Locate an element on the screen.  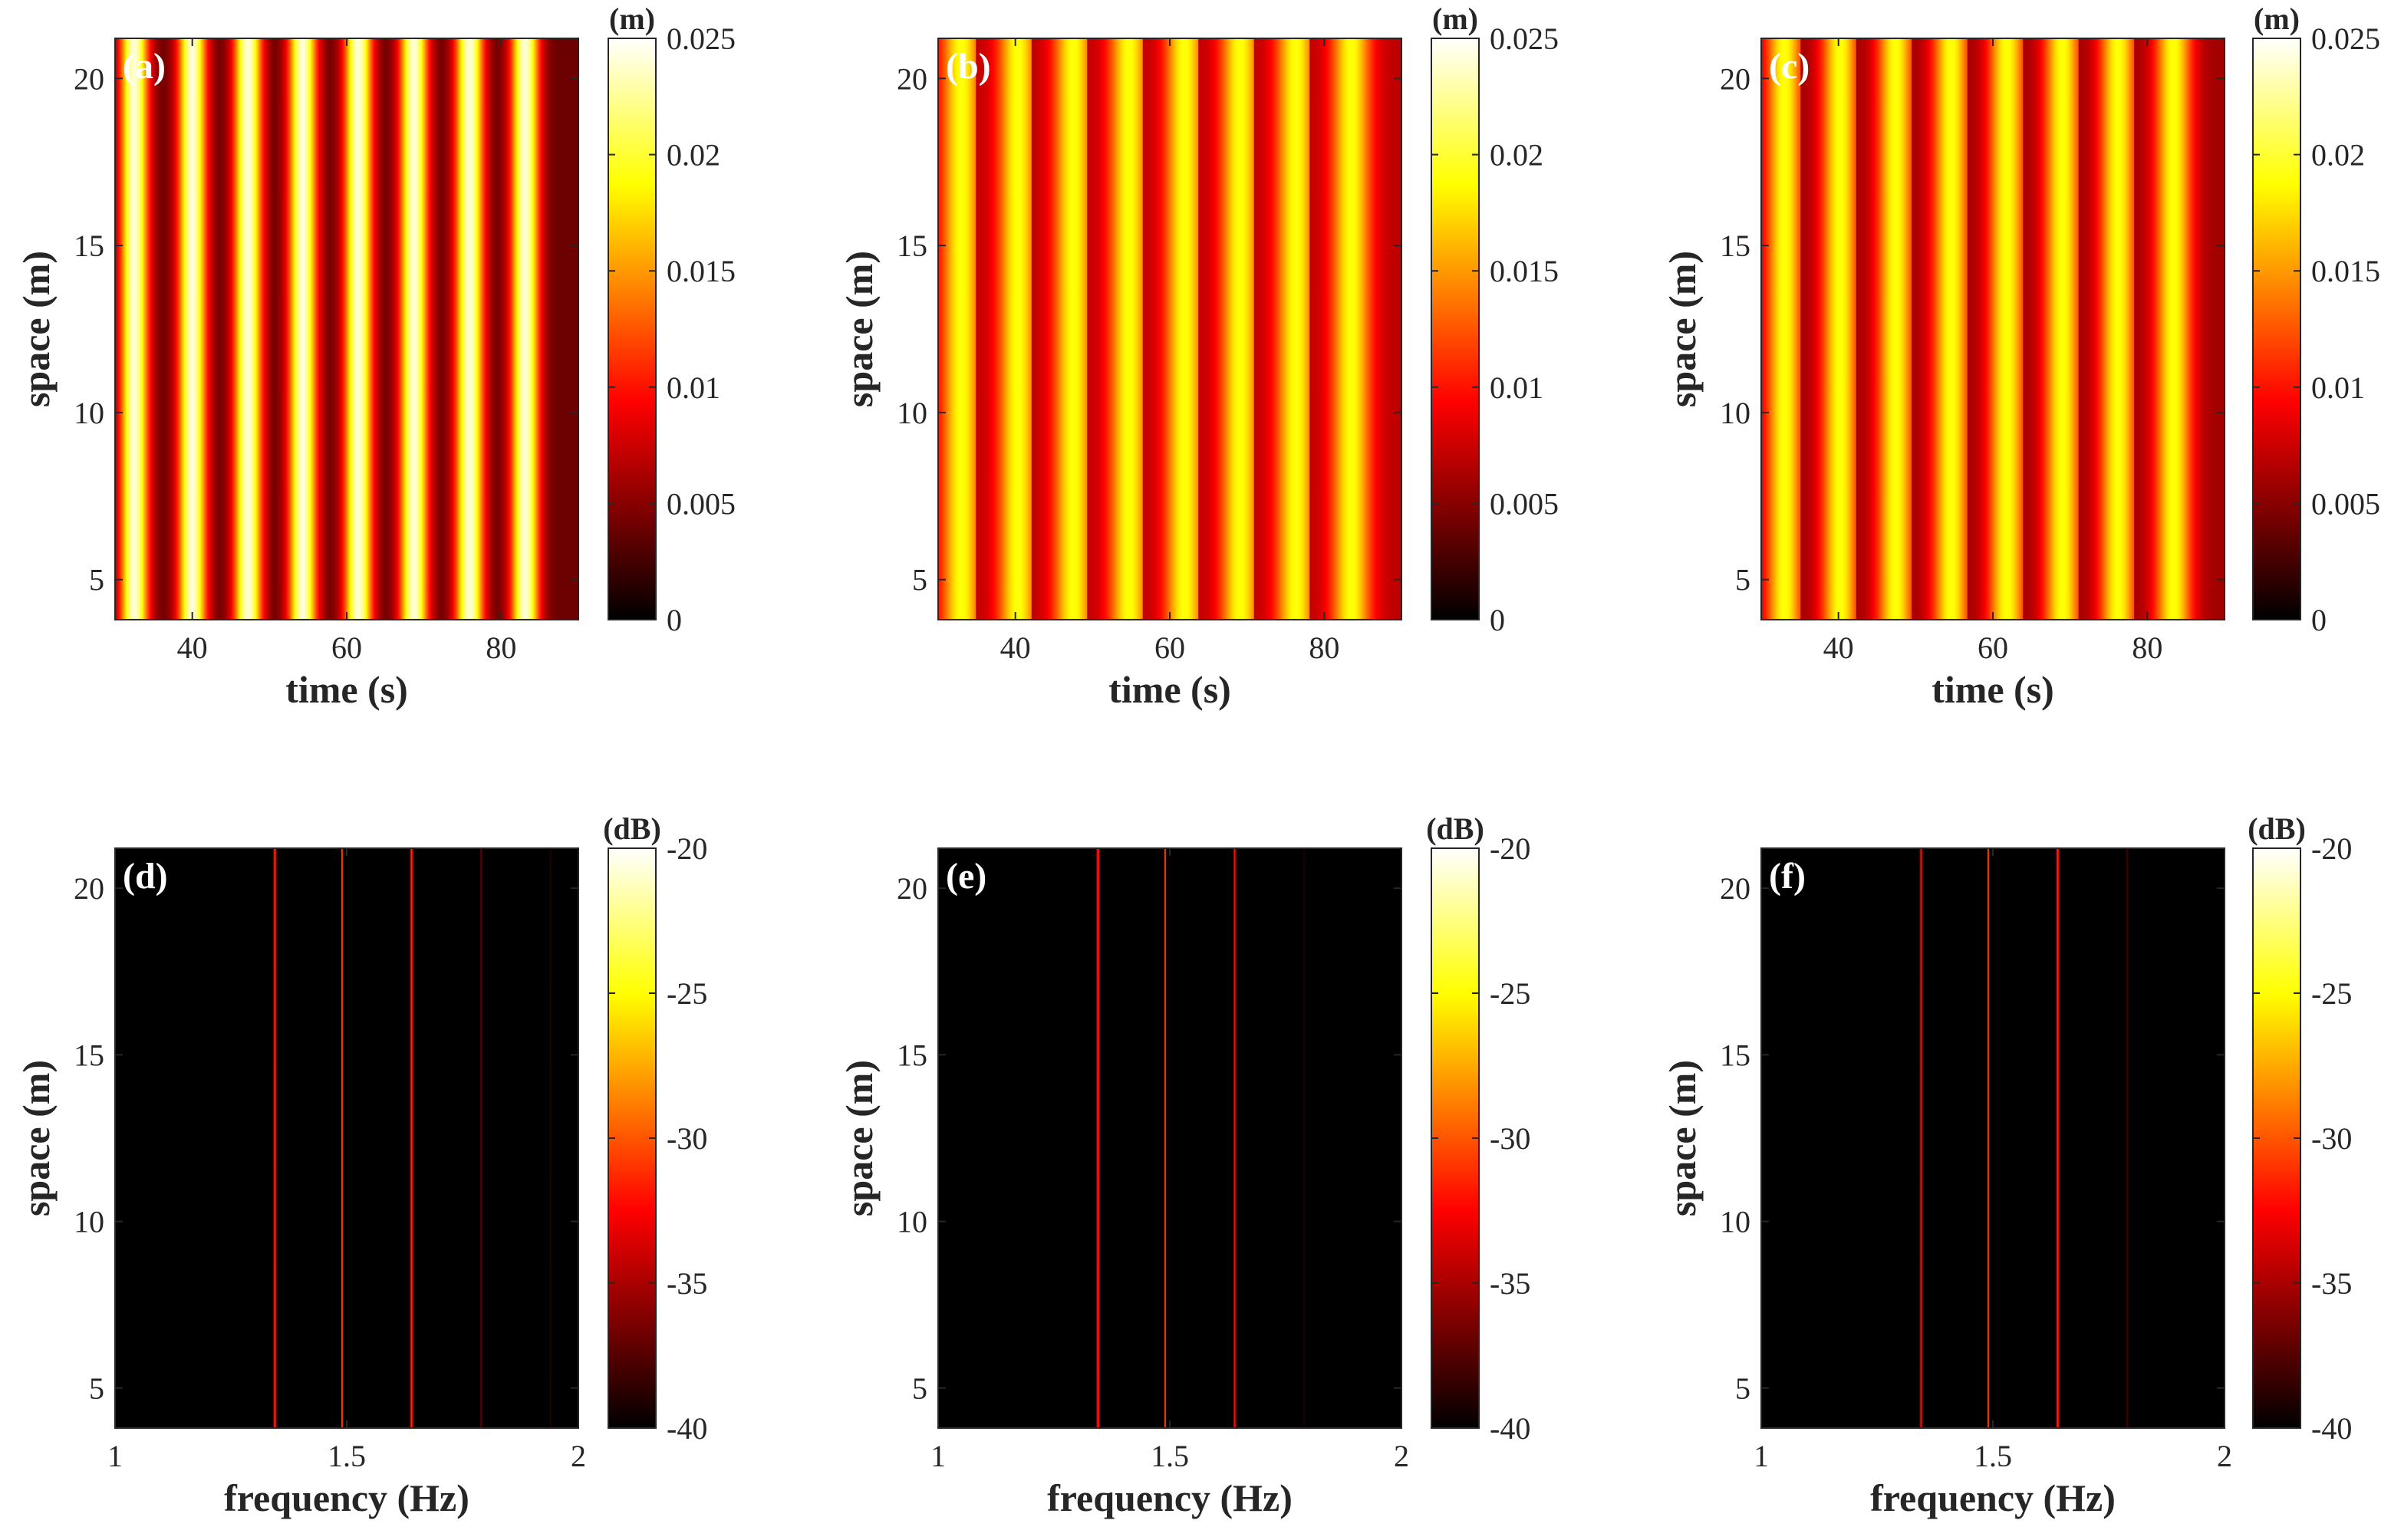
colorbar-tick-label: 0.02 is located at coordinates (1516, 155).